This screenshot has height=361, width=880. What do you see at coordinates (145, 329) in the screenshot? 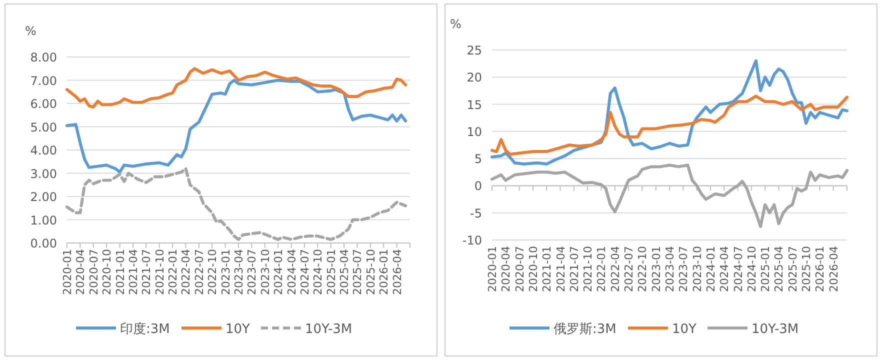
I see `legend-label: 印度:3M` at bounding box center [145, 329].